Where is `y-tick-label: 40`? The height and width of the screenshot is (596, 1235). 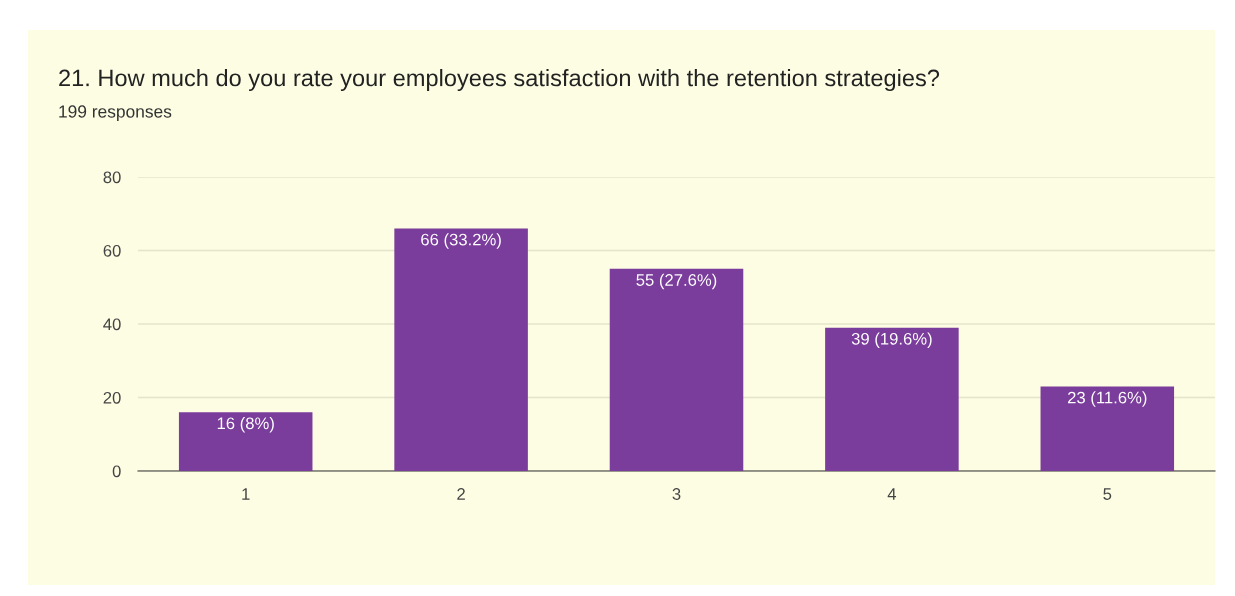
y-tick-label: 40 is located at coordinates (112, 324).